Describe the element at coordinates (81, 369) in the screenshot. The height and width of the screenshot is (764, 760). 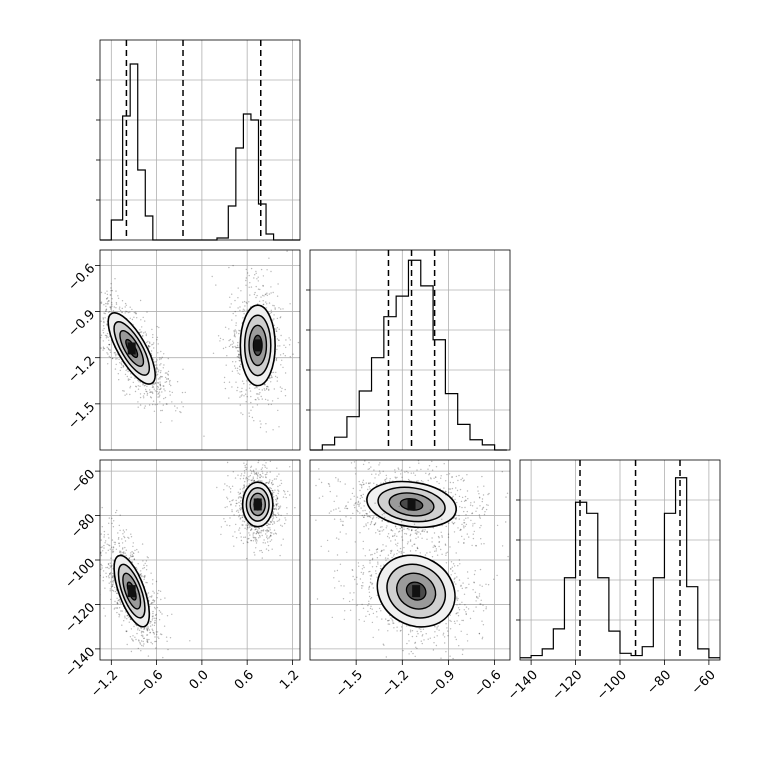
I see `y-tick-label: −1.2` at that location.